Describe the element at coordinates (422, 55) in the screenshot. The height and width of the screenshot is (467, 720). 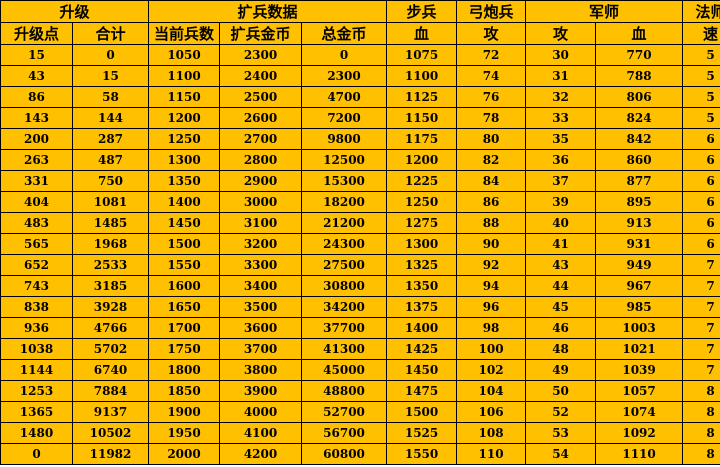
I see `table-cell: 1075` at that location.